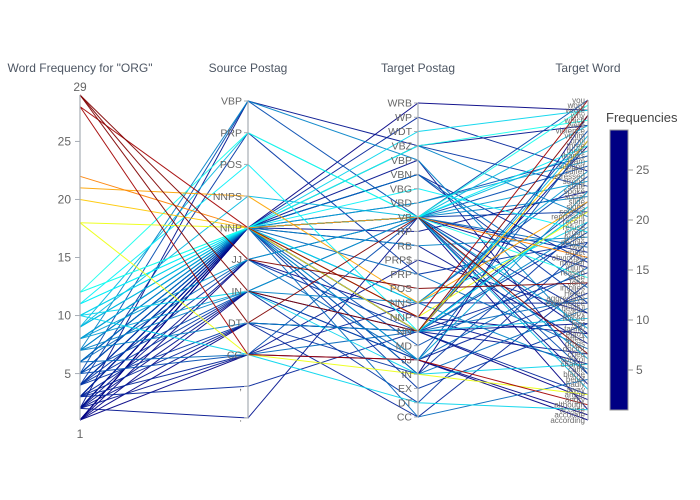  What do you see at coordinates (575, 135) in the screenshot?
I see `category-label: victim` at bounding box center [575, 135].